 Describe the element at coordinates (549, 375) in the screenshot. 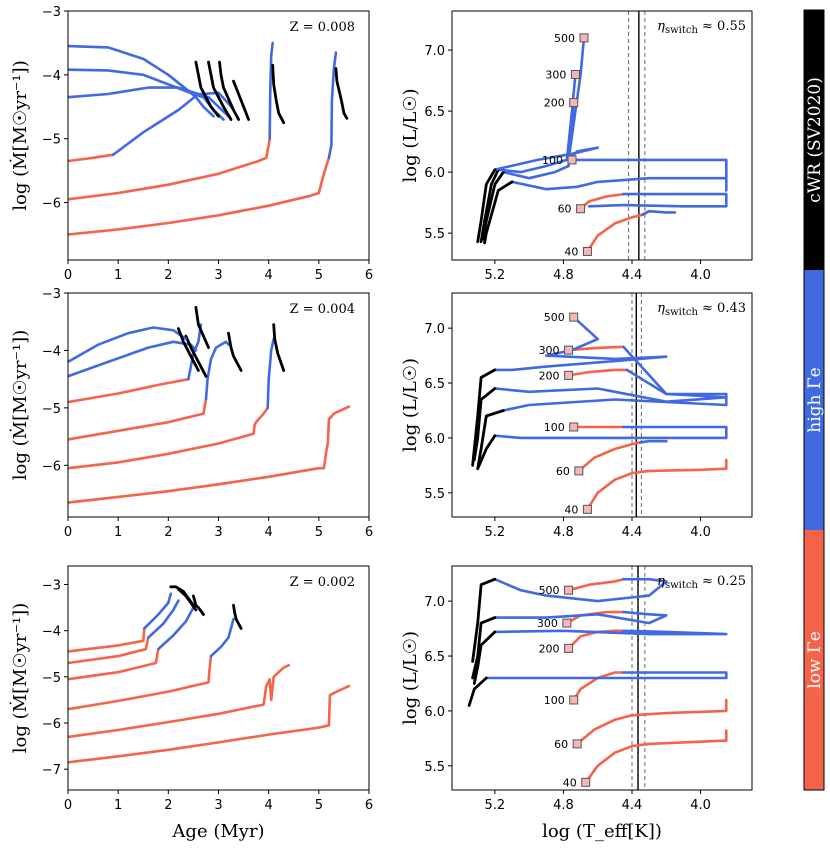

I see `mass-label-200: 200` at that location.